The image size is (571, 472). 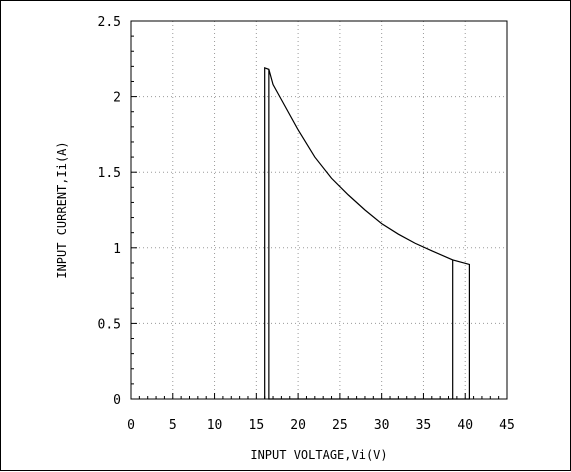 I want to click on y-tick-labels: 0 0.5 1 1.5 2 2.5, so click(x=109, y=211).